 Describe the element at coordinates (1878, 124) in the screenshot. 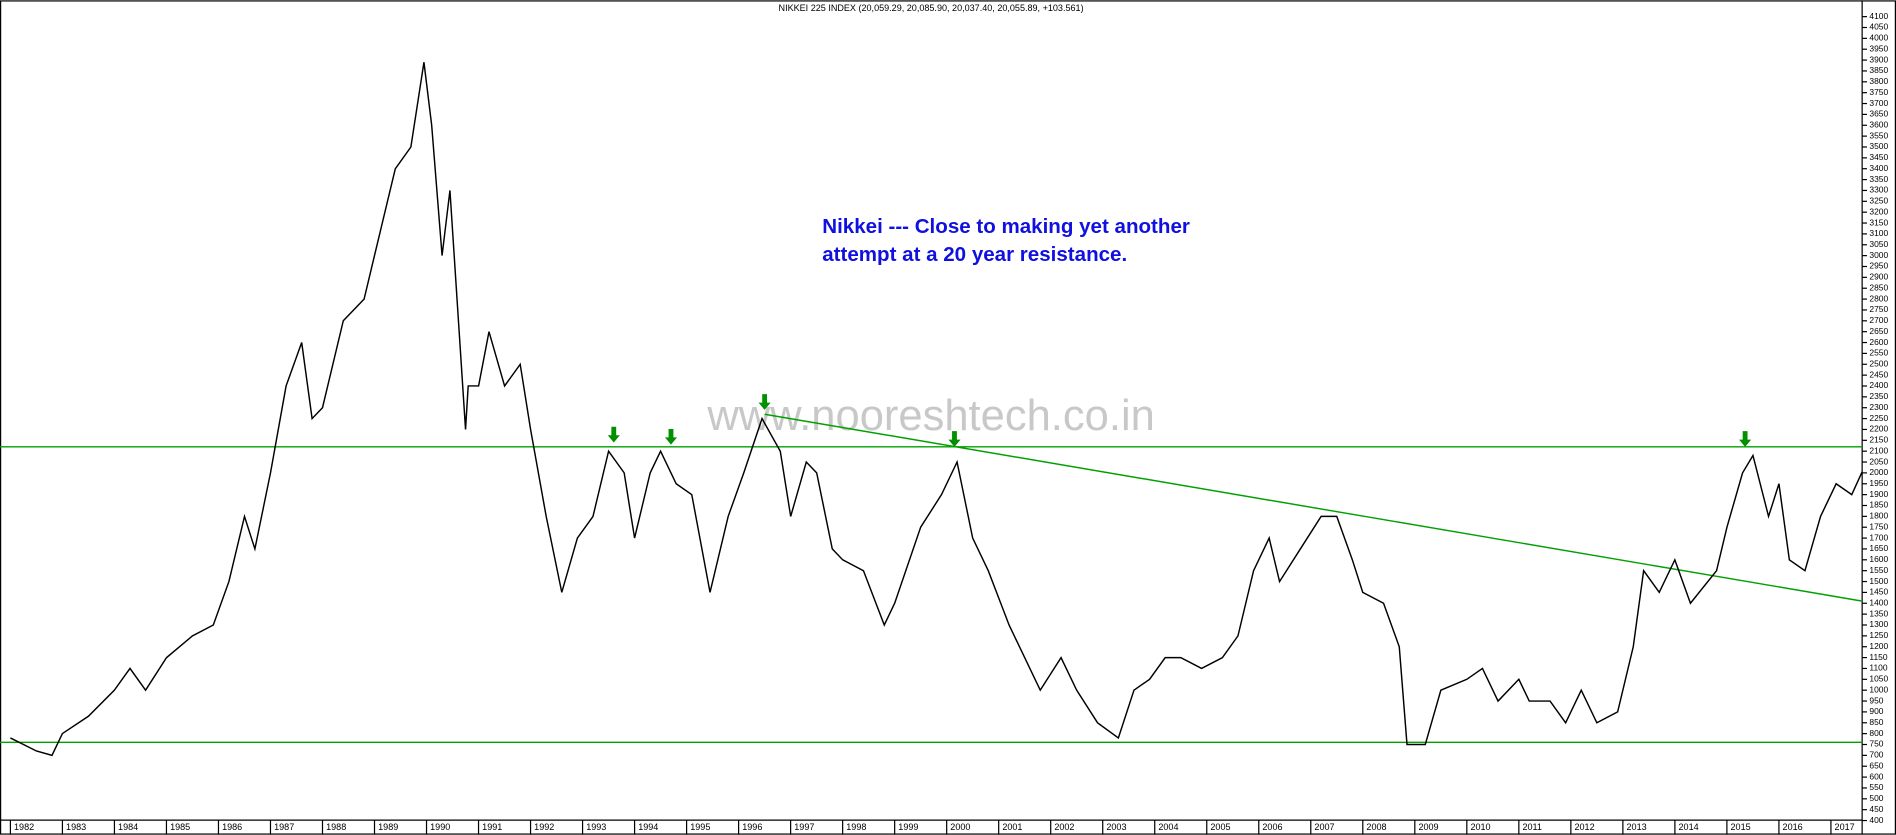

I see `y-tick-label: 3600` at that location.